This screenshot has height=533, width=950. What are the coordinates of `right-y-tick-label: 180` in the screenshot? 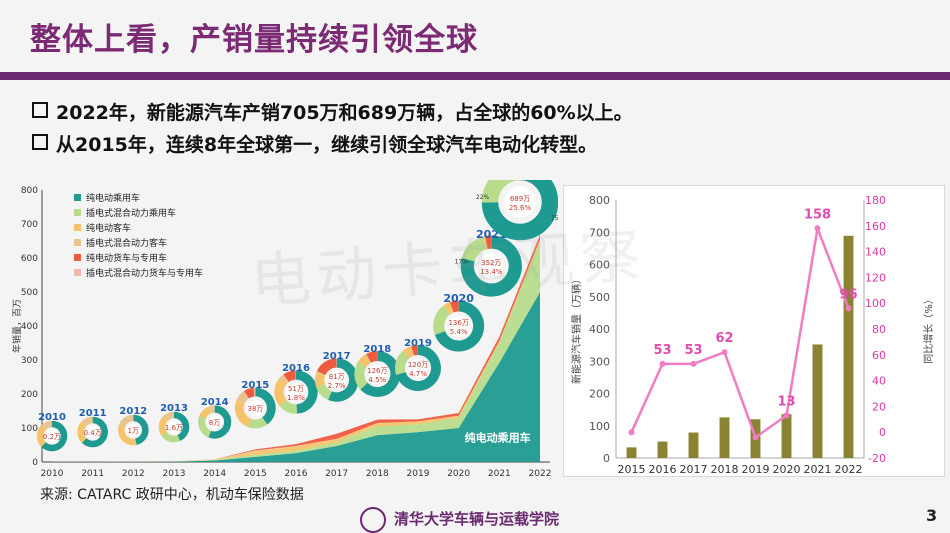 It's located at (875, 200).